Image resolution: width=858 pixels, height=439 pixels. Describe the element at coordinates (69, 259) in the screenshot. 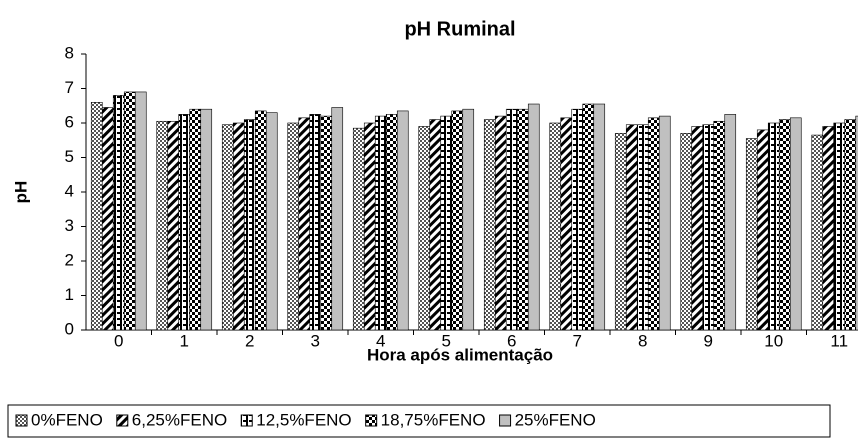

I see `y-tick-label: 2` at that location.